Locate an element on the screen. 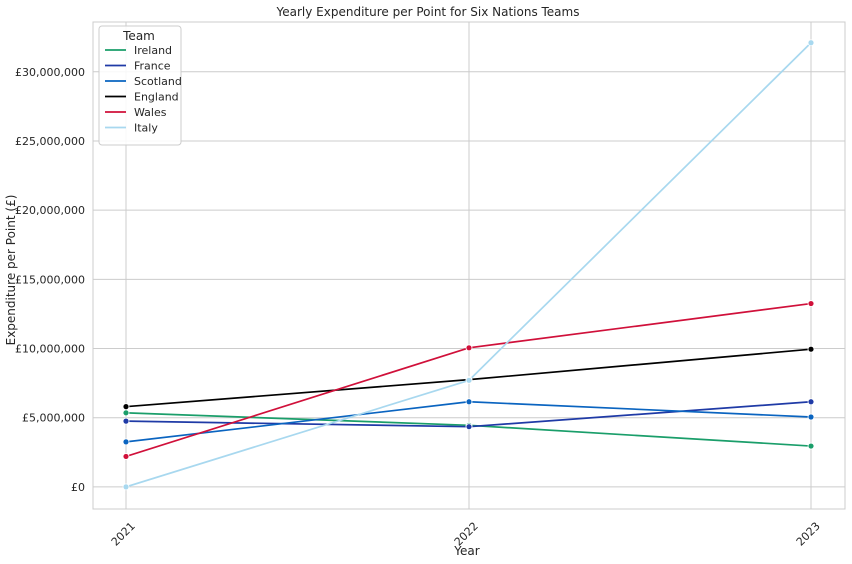  y-tick-label: £5,000,000 is located at coordinates (53, 418).